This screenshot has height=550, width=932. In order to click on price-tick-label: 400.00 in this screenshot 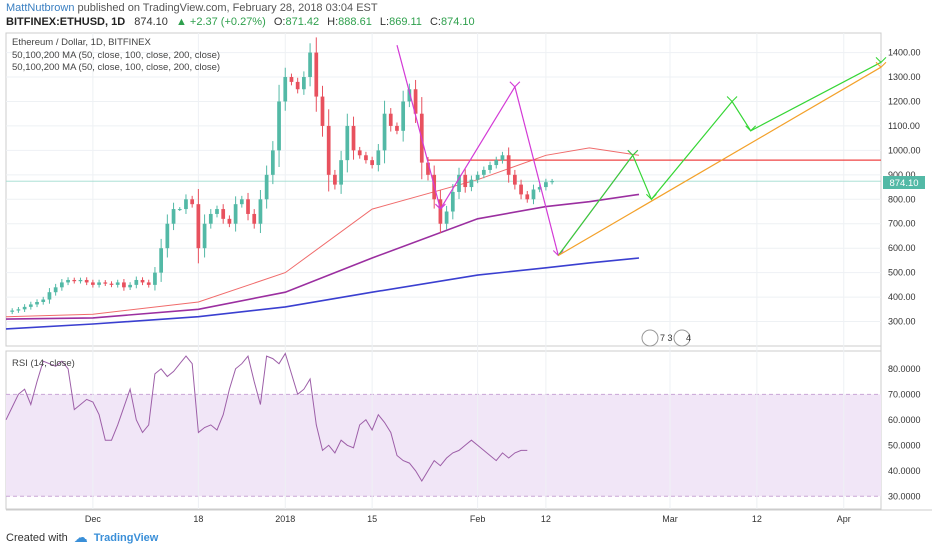, I will do `click(902, 297)`.